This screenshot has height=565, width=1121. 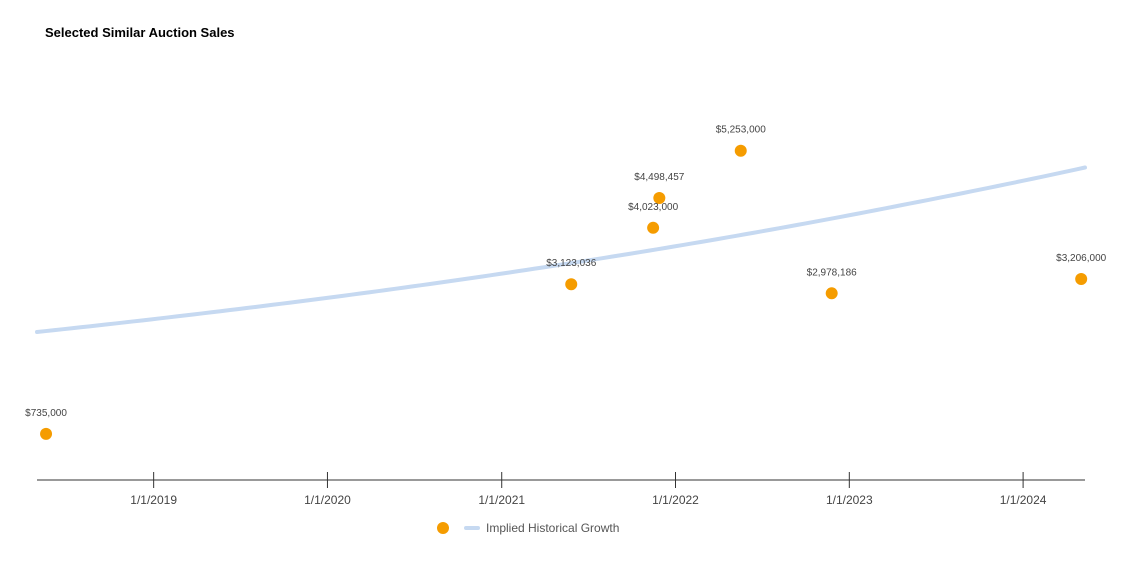 I want to click on chart-title: Selected Similar Auction Sales, so click(x=140, y=32).